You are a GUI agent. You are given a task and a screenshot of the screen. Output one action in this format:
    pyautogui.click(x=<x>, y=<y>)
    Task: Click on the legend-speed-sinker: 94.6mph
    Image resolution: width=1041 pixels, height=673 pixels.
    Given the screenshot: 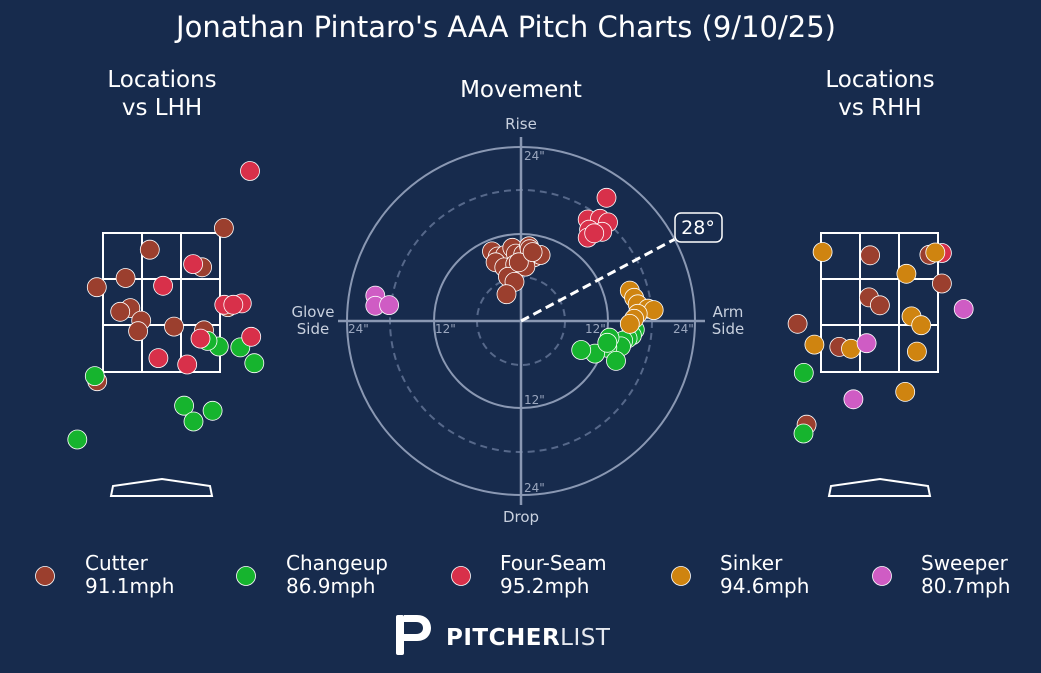 What is the action you would take?
    pyautogui.click(x=764, y=586)
    